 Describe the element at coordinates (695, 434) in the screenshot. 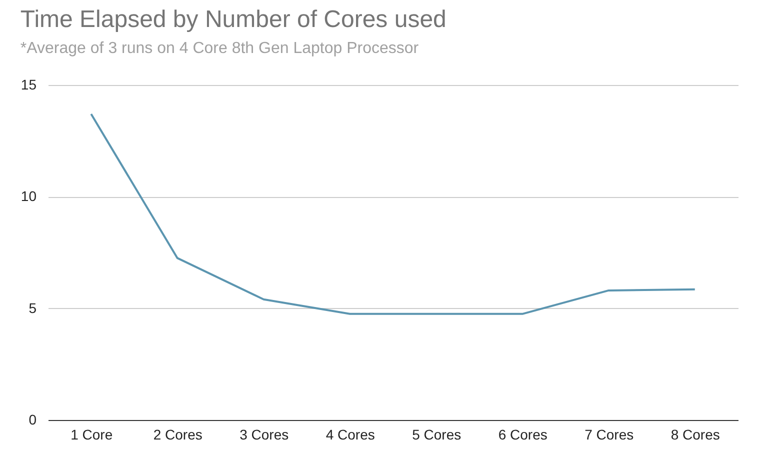

I see `x-tick-label: 8 Cores` at that location.